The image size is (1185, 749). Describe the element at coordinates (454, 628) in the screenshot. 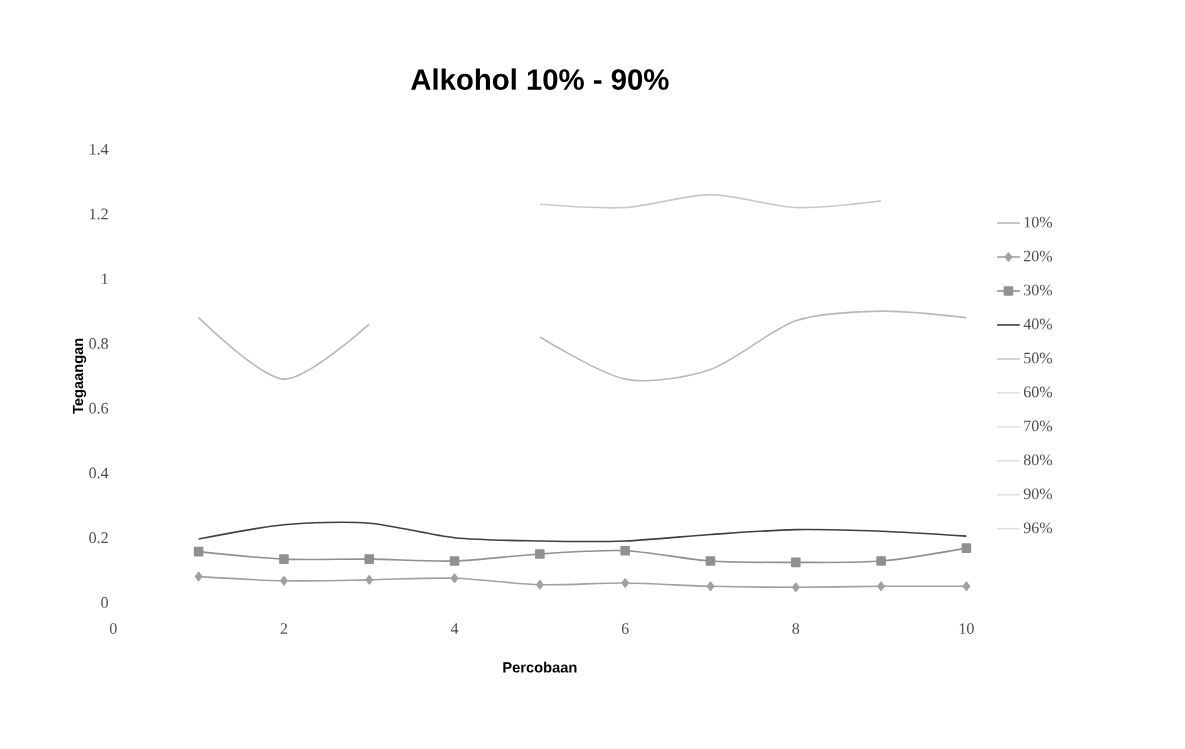

I see `x-tick-label: 4` at that location.